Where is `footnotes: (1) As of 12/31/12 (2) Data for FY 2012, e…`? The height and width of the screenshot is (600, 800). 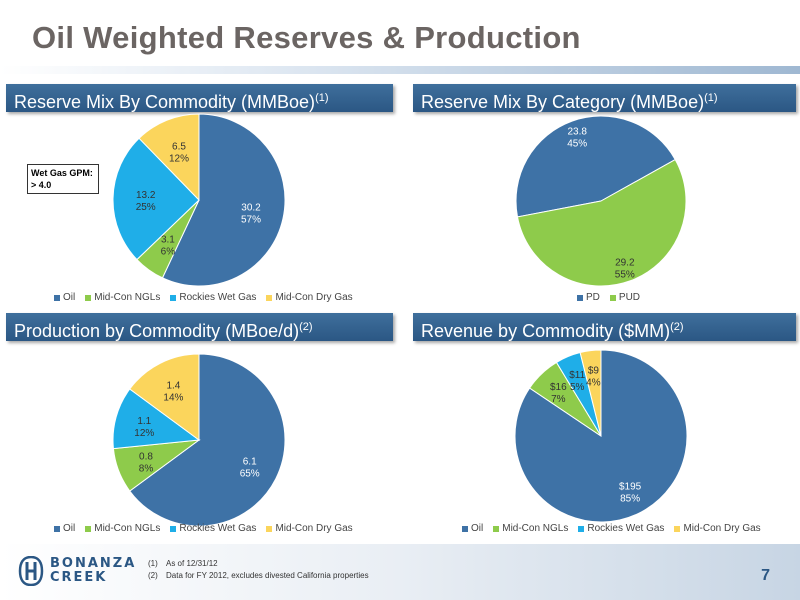 footnotes: (1) As of 12/31/12 (2) Data for FY 2012, e… is located at coordinates (258, 570).